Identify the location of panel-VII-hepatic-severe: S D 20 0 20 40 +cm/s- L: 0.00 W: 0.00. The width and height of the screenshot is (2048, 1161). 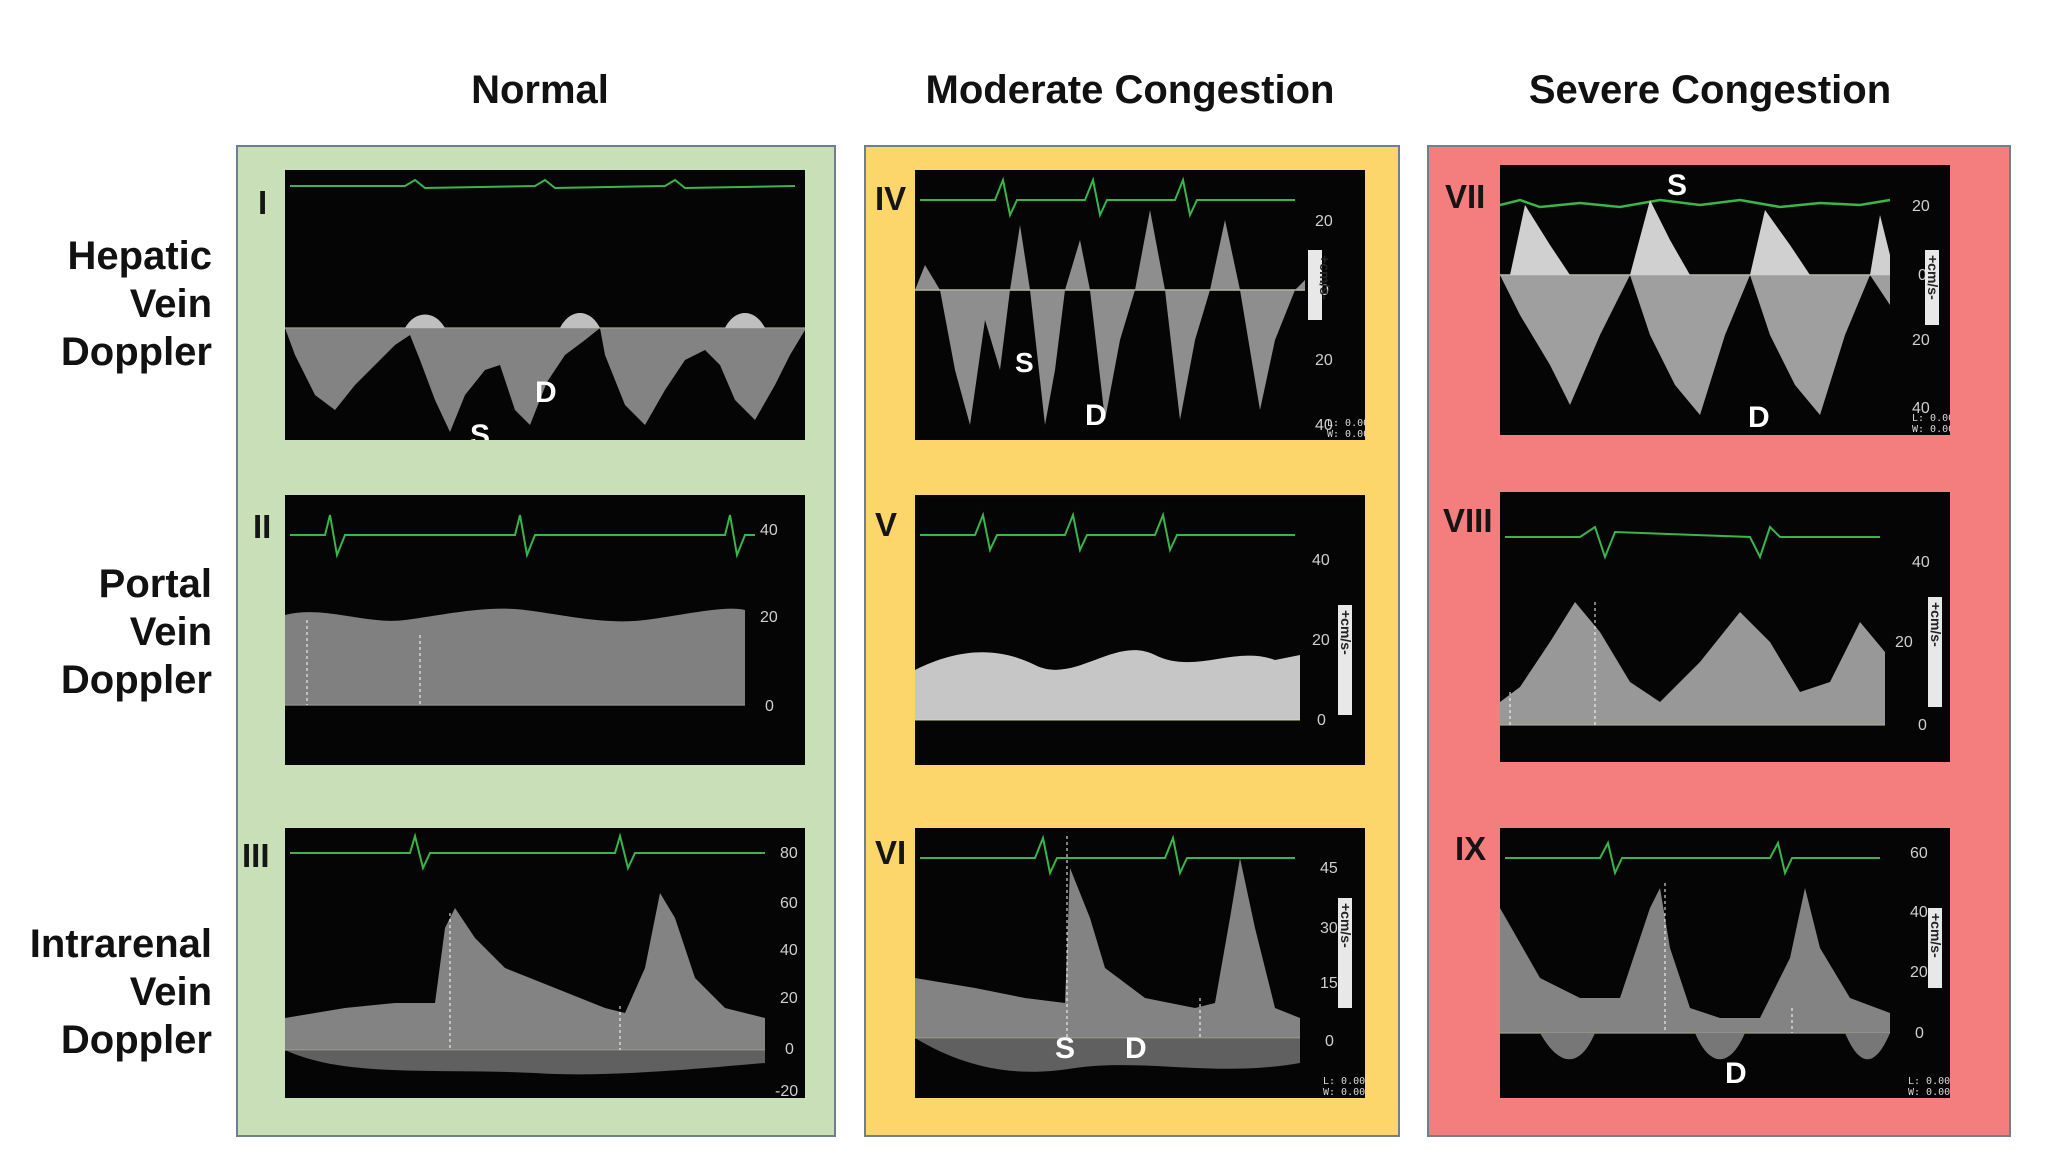
(1725, 300).